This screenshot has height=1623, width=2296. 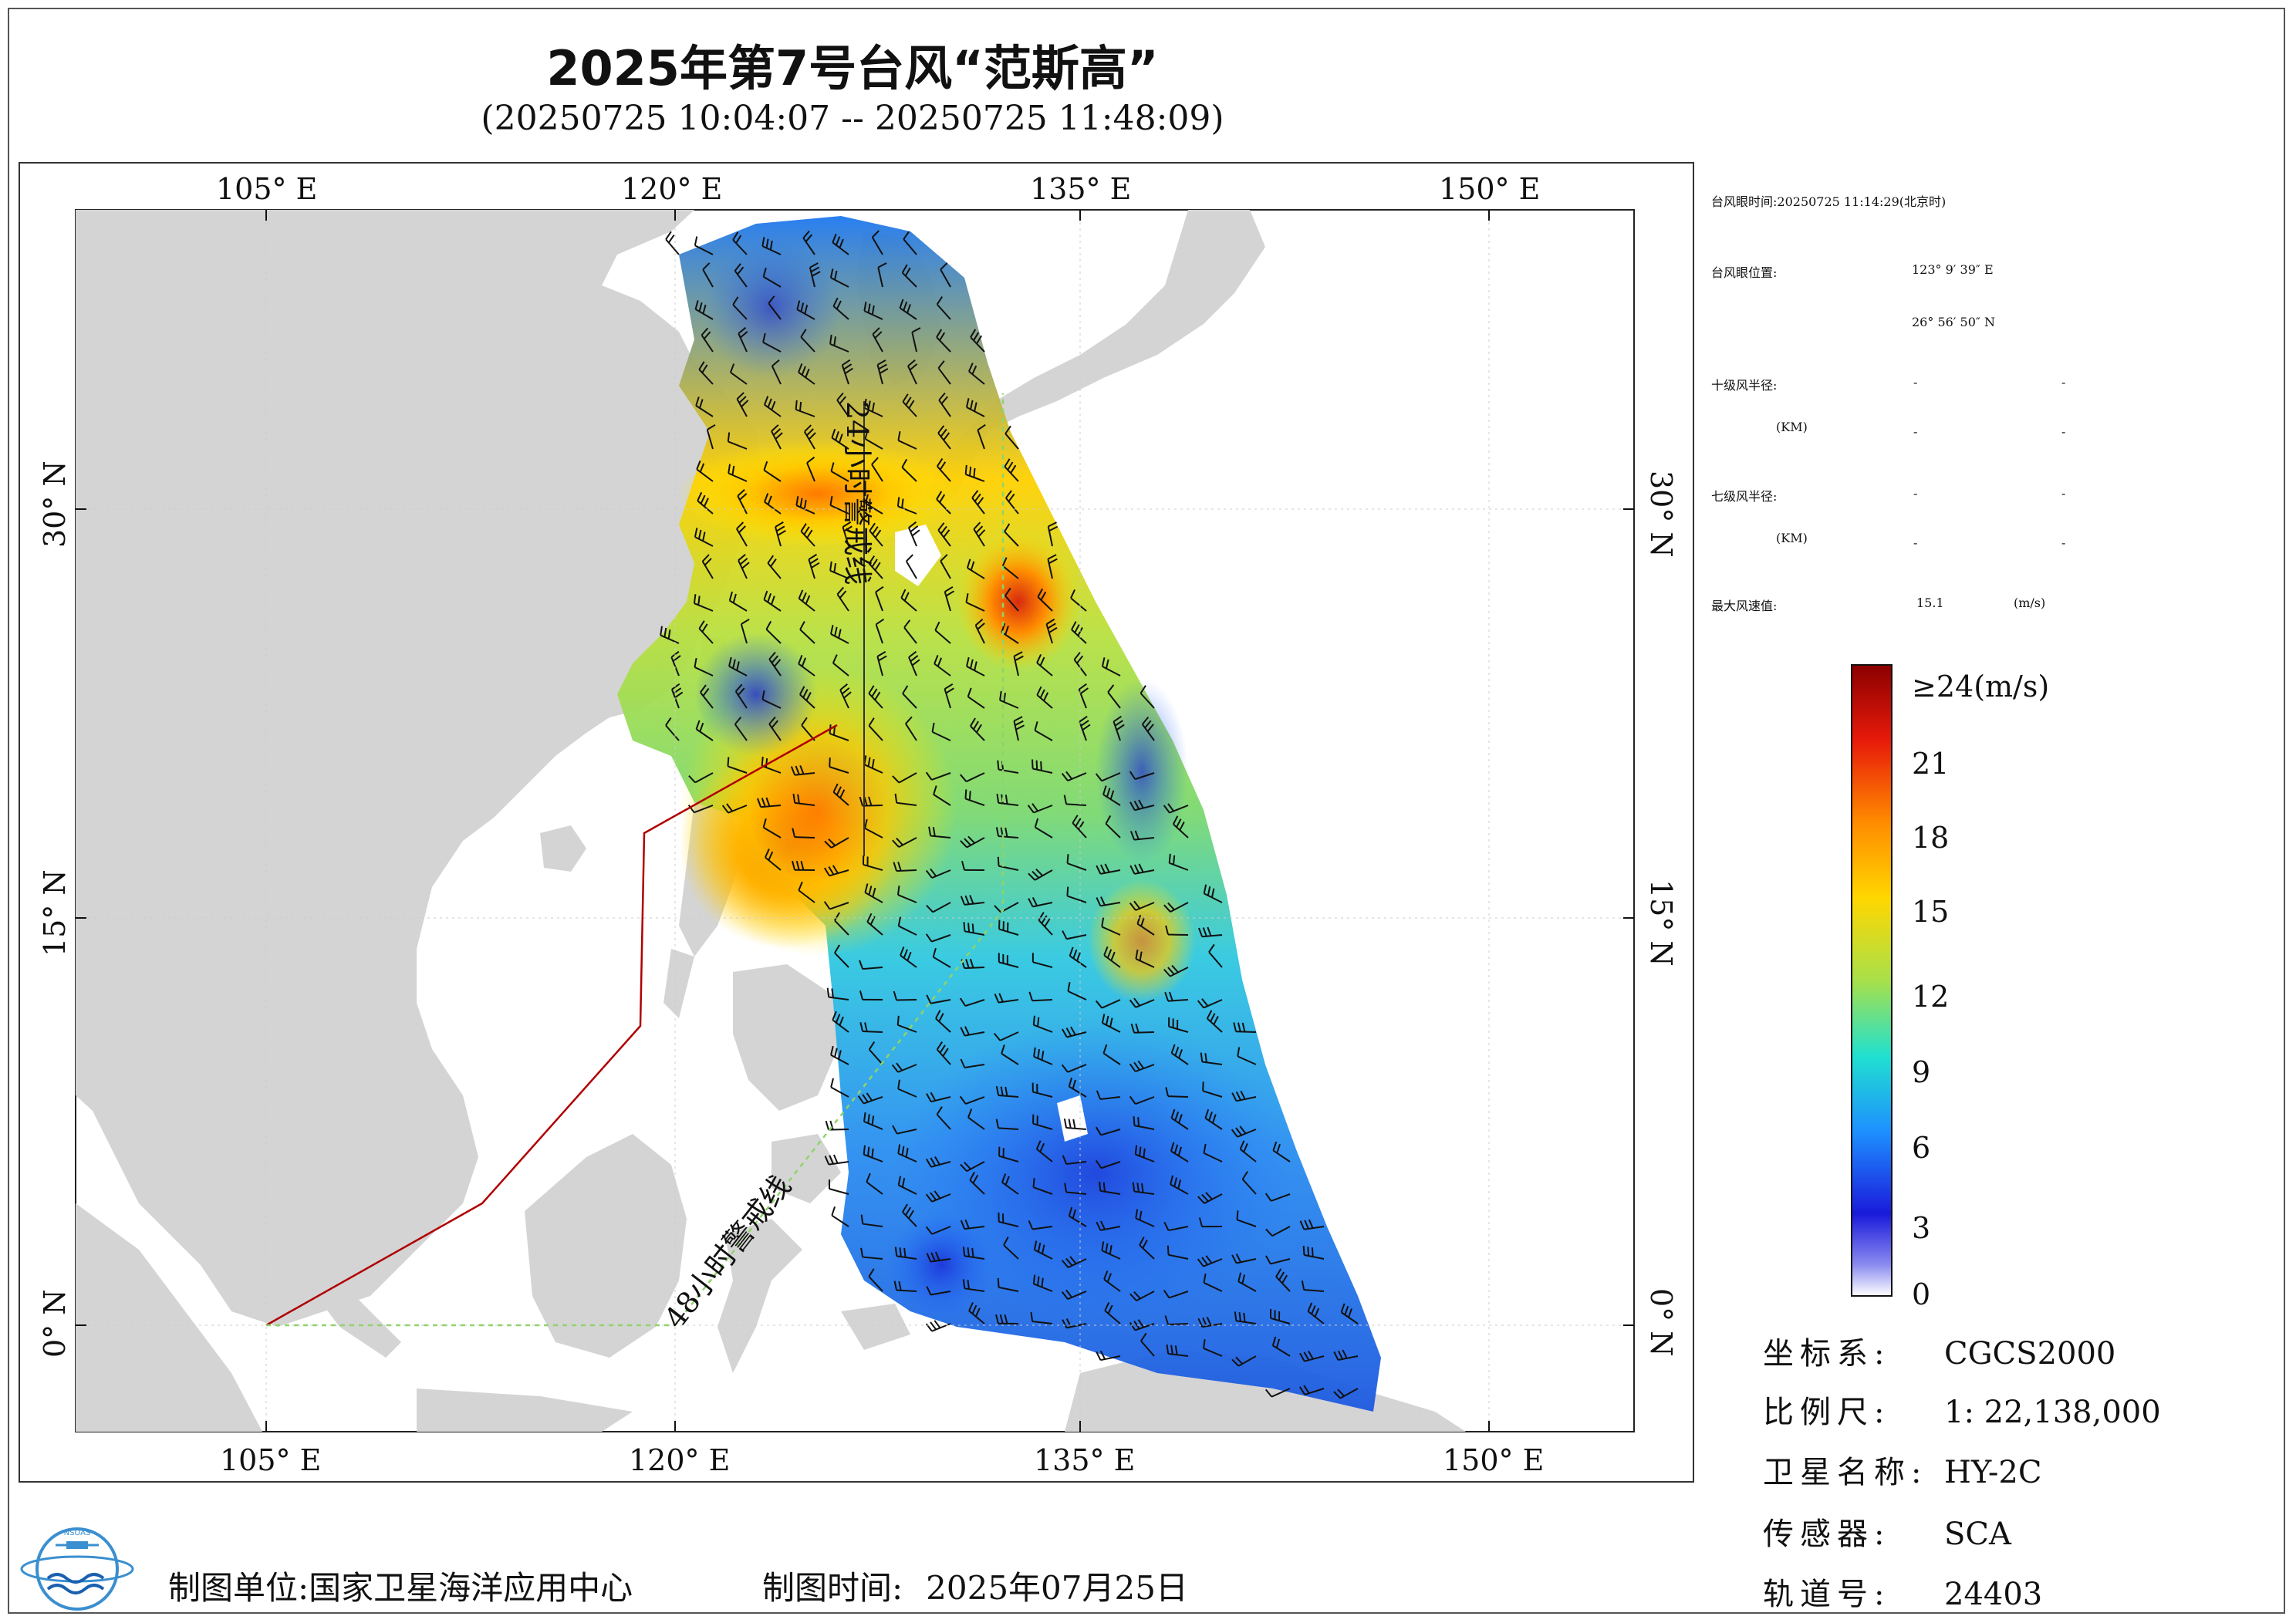 I want to click on lat-label-right-0: 0° N, so click(x=1661, y=1322).